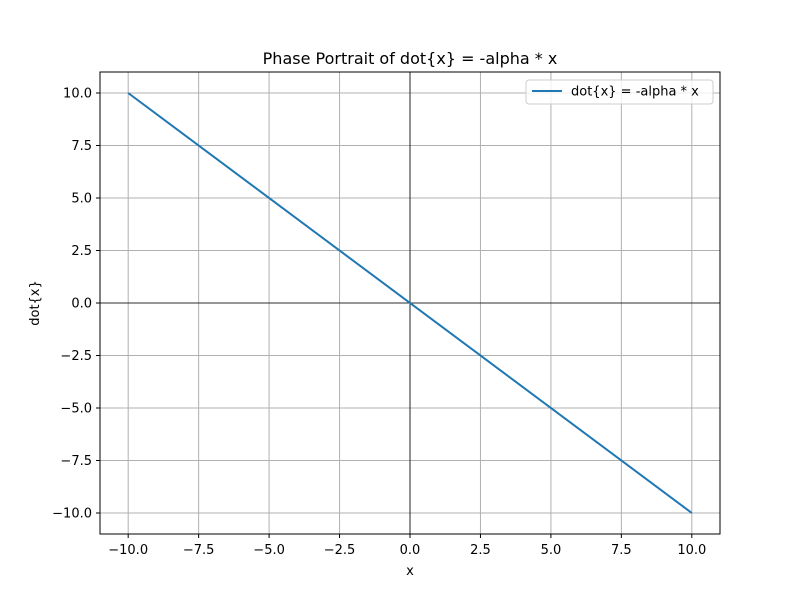  Describe the element at coordinates (76, 461) in the screenshot. I see `y-tick-label-1: −7.5` at that location.